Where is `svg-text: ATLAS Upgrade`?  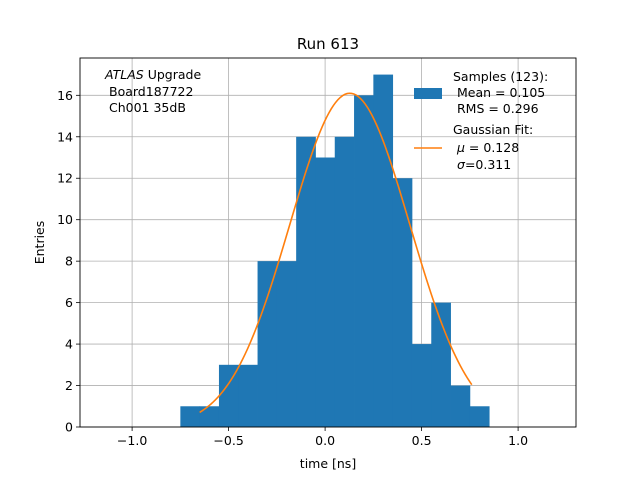
svg-text: ATLAS Upgrade is located at coordinates (152, 74).